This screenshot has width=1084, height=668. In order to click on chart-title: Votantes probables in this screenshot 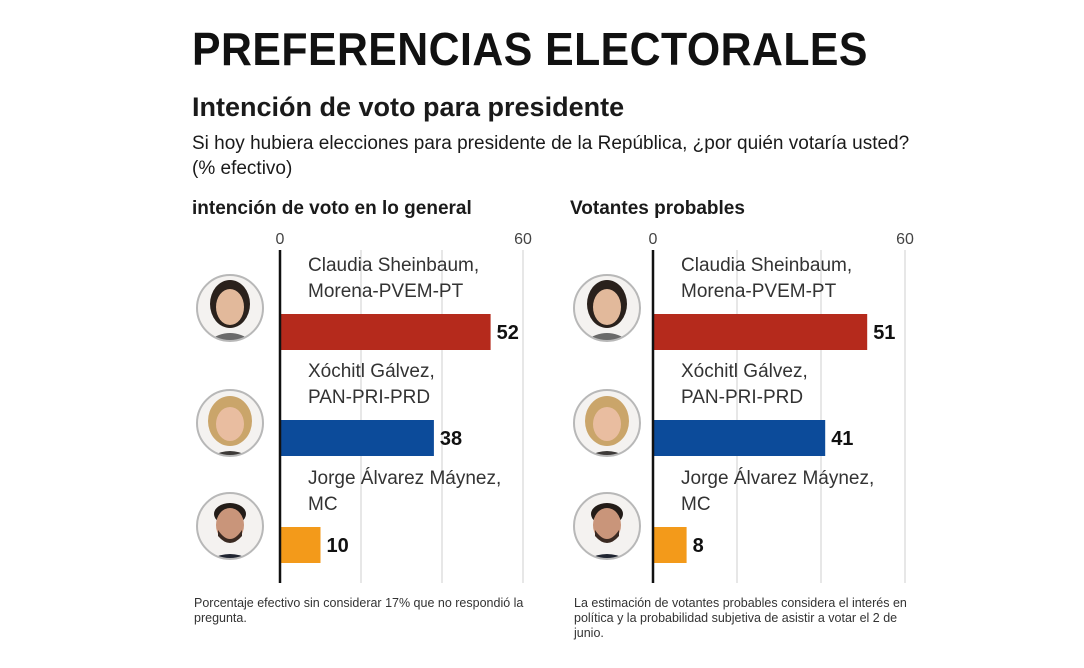, I will do `click(657, 208)`.